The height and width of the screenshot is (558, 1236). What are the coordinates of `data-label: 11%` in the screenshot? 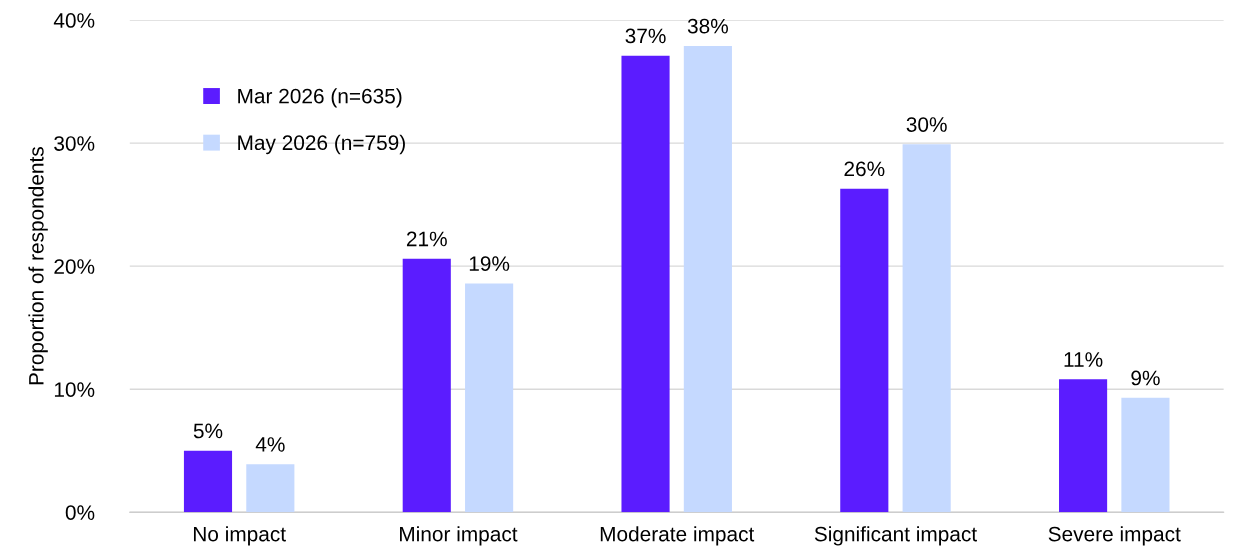 It's located at (1083, 359).